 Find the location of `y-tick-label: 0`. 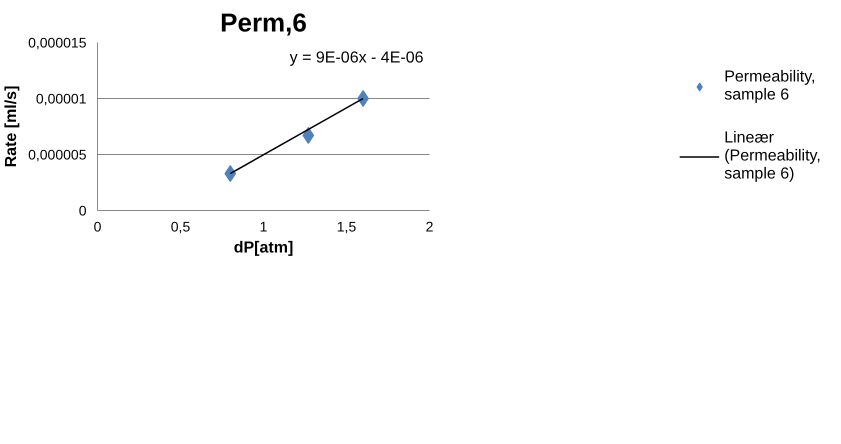

y-tick-label: 0 is located at coordinates (82, 210).